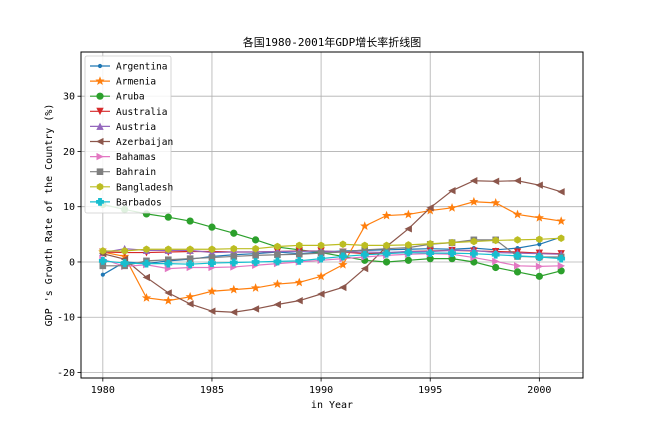 Image resolution: width=648 pixels, height=432 pixels. What do you see at coordinates (130, 97) in the screenshot?
I see `legend-label: Aruba` at bounding box center [130, 97].